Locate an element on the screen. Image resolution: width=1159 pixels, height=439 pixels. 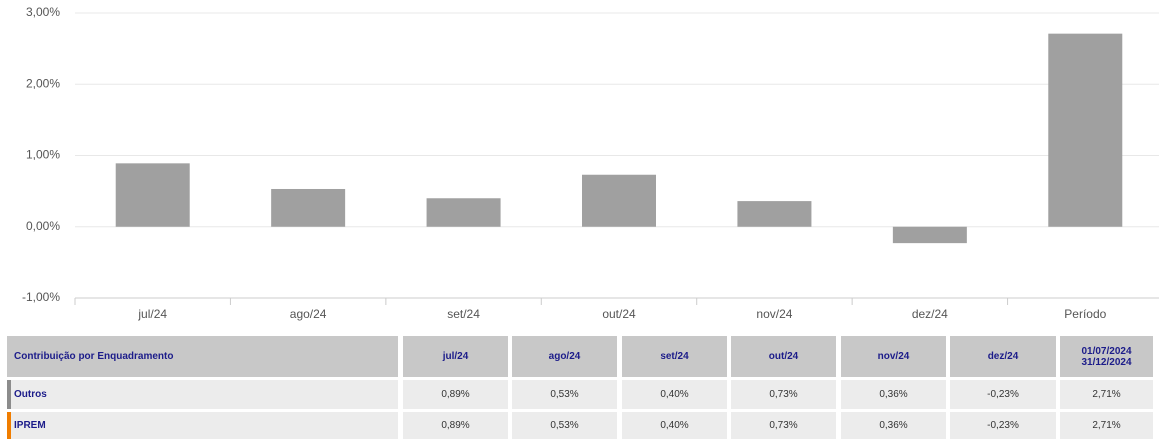
y-tick-label: 3,00% is located at coordinates (43, 12).